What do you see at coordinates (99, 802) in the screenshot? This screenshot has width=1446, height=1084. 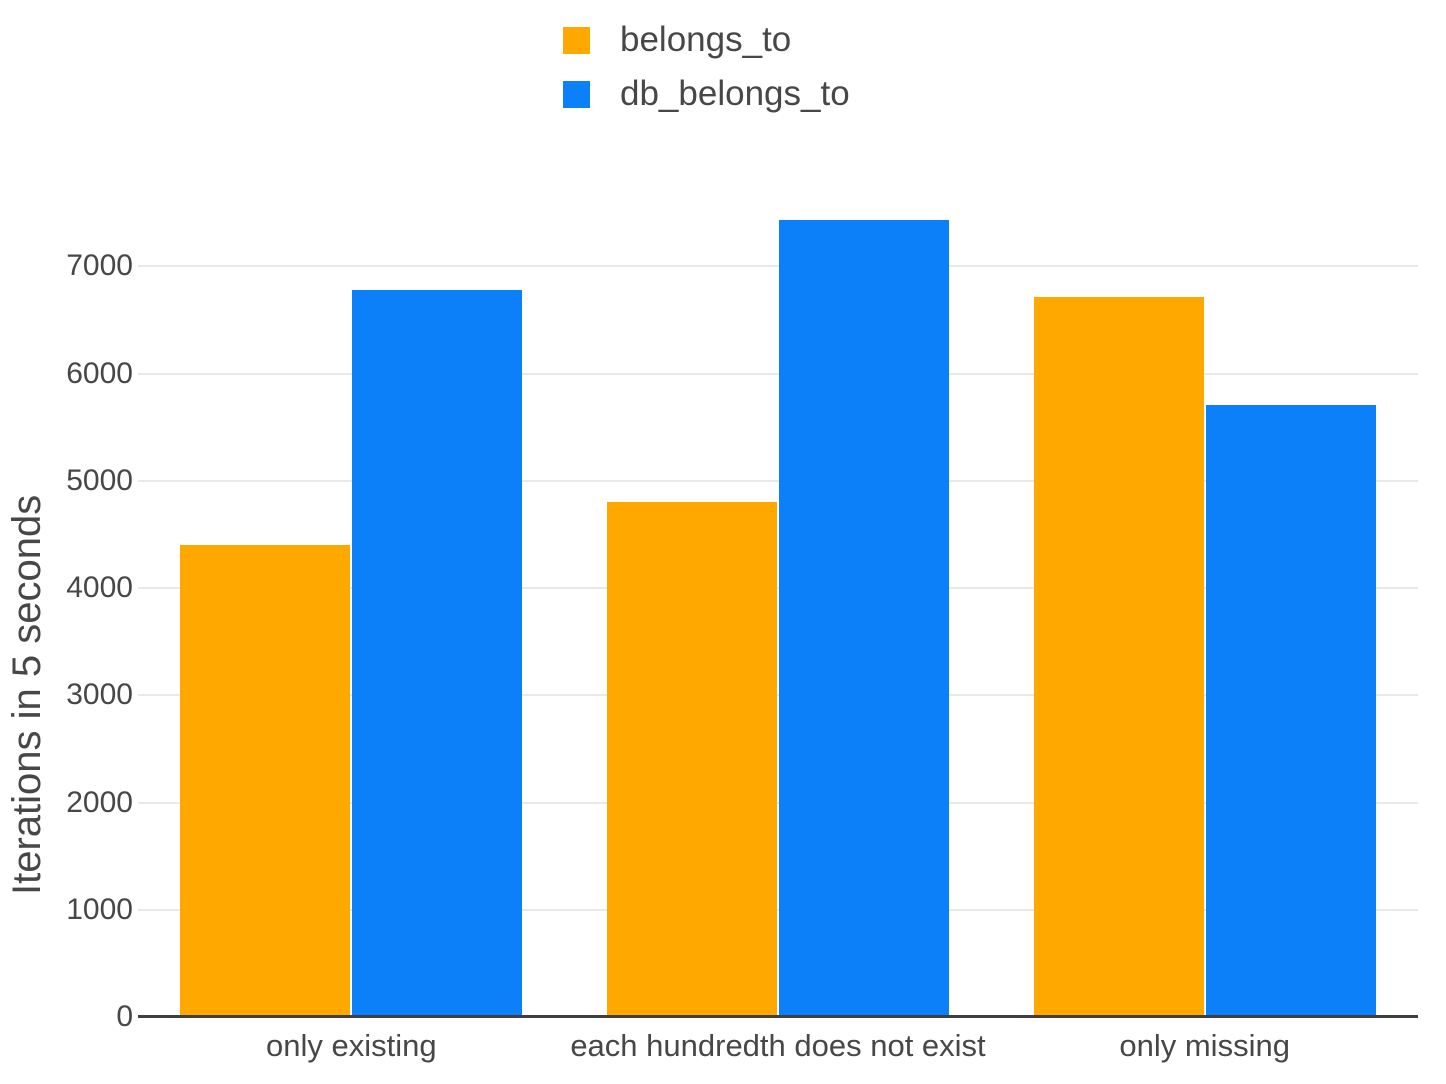 I see `y-tick-label: 2000` at bounding box center [99, 802].